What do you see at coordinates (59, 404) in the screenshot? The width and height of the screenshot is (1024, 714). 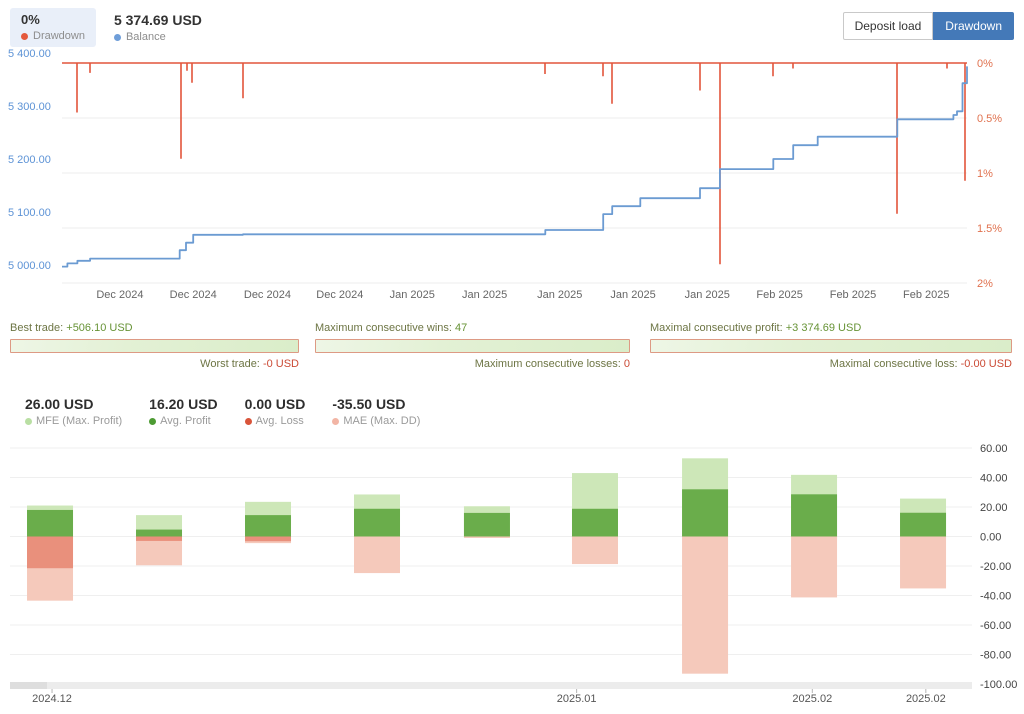 I see `mfe-value: 26.00 USD` at bounding box center [59, 404].